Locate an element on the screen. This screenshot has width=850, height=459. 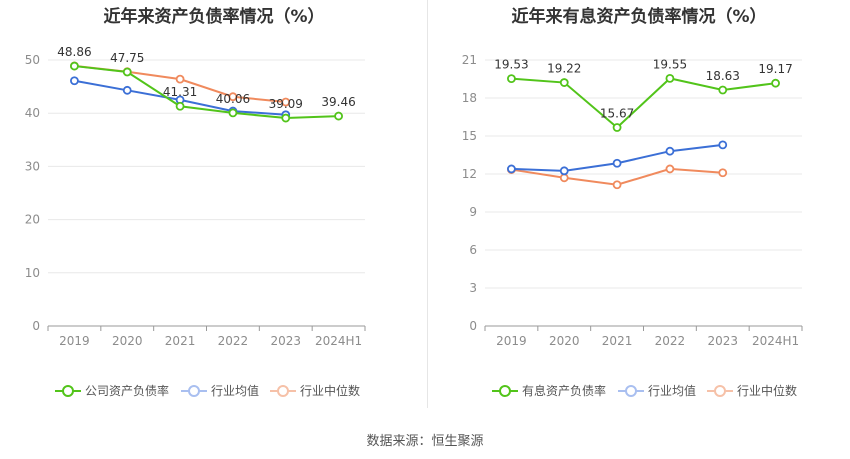
data-source-footer: 数据来源：恒生聚源 is located at coordinates (425, 441).